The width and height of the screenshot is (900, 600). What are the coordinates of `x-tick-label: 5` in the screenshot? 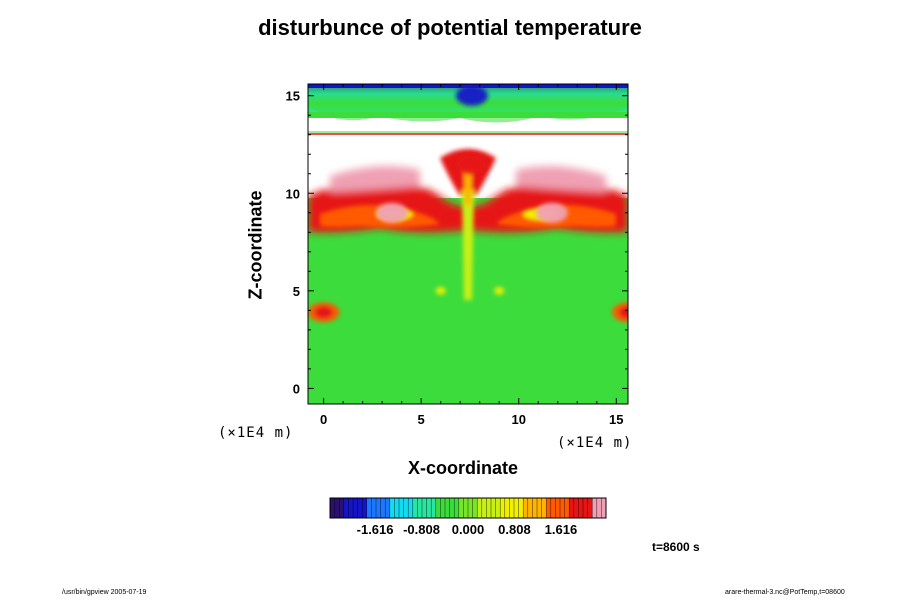 It's located at (421, 419).